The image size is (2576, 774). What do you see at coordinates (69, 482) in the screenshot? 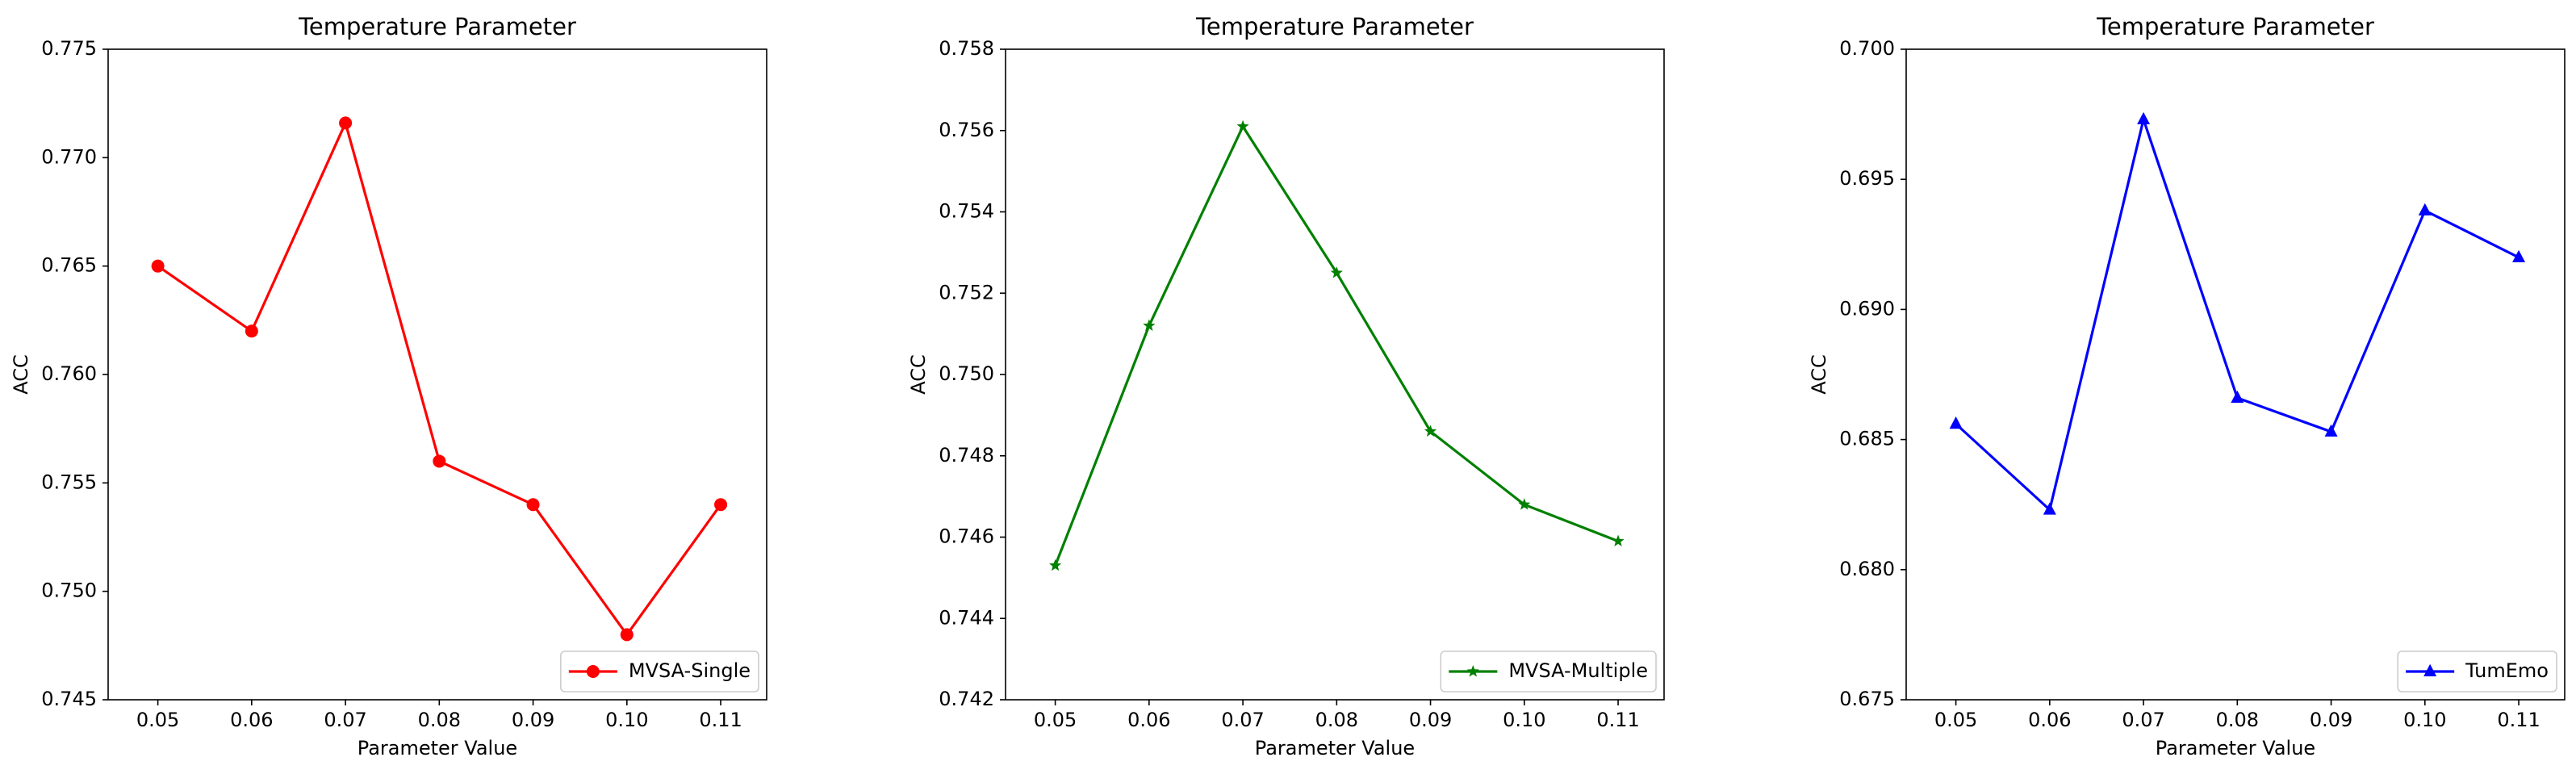
I see `y-tick-label: 0.755` at bounding box center [69, 482].